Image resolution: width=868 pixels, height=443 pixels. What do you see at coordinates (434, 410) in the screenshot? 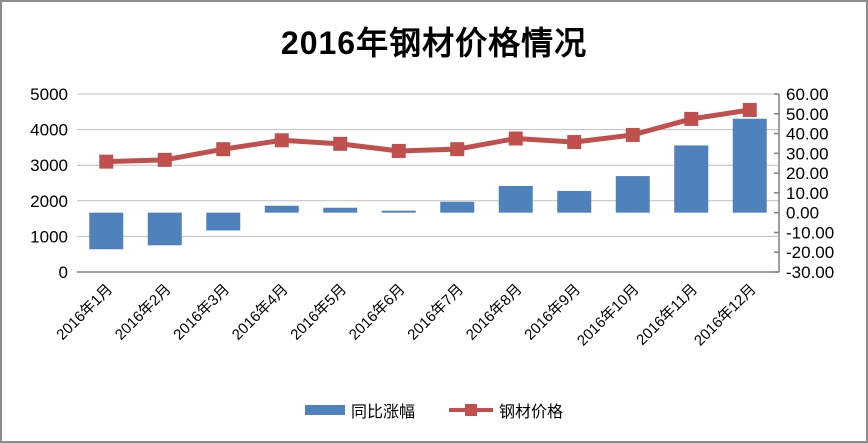
I see `chart-legend: 同比涨幅 钢材价格` at bounding box center [434, 410].